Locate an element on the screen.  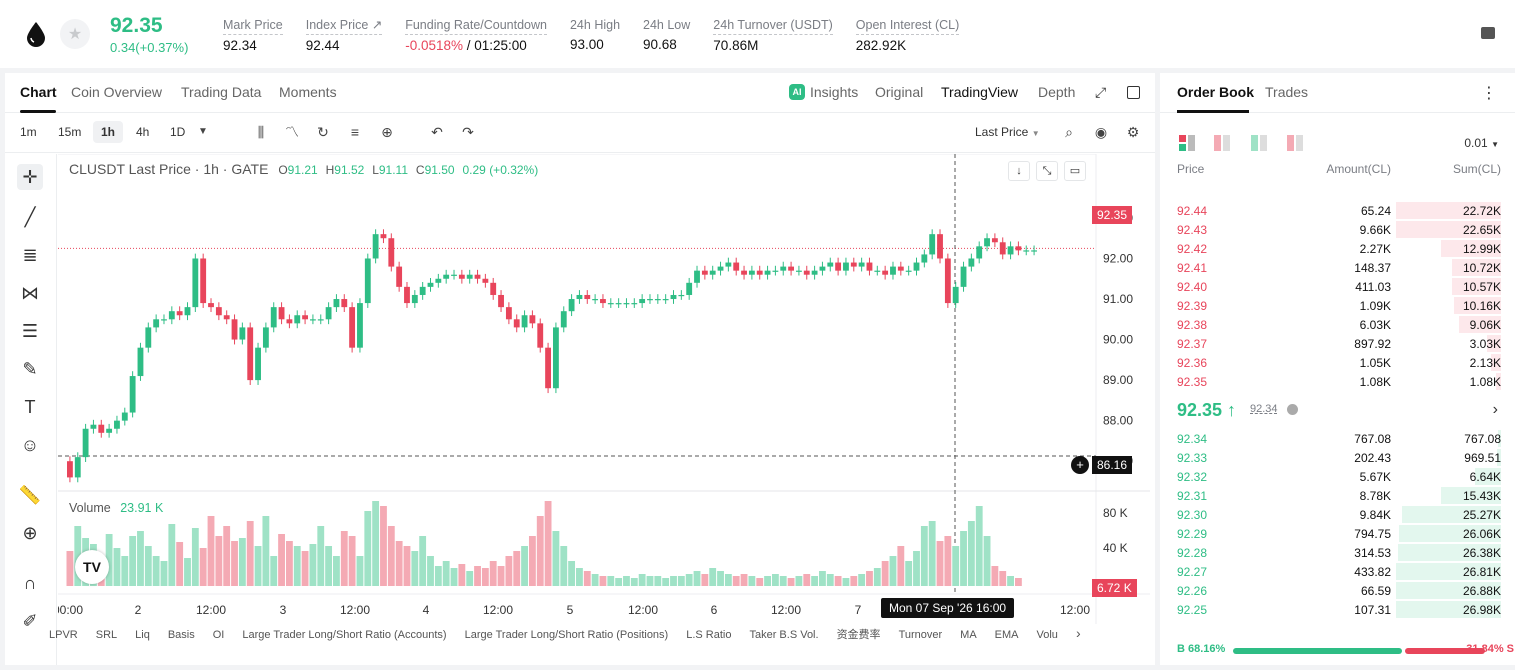
collapse-icon: ⤡ is located at coordinates (1047, 171).